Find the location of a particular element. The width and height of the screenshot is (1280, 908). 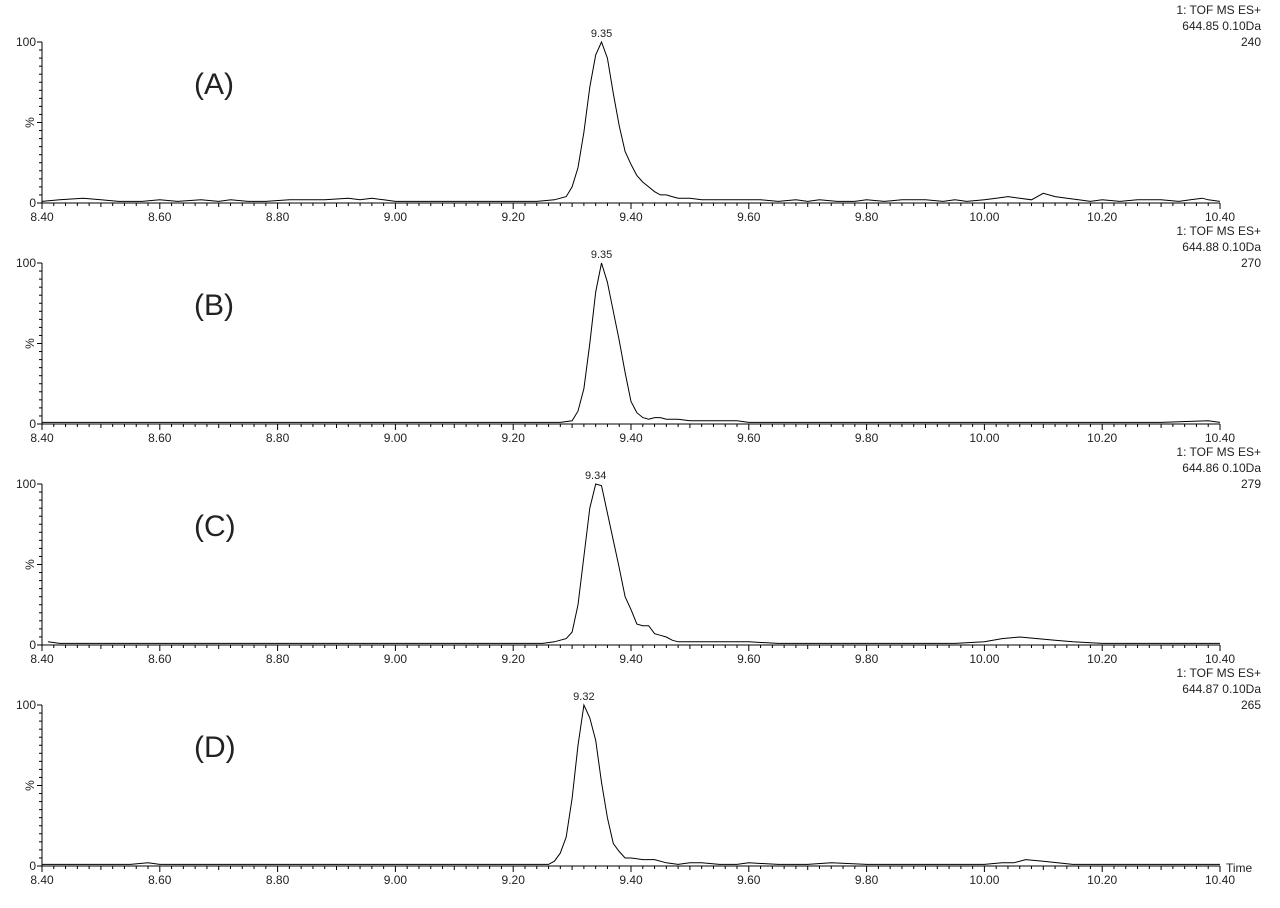

peak-label: 9.32 is located at coordinates (583, 697).